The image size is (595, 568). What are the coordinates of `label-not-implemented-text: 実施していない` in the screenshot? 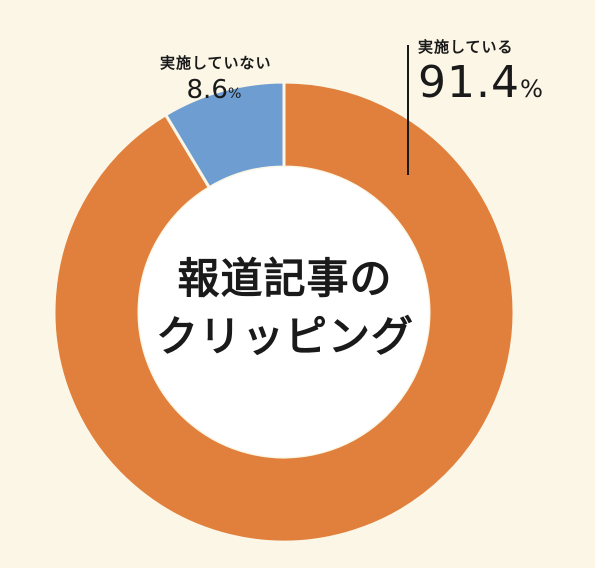 It's located at (216, 63).